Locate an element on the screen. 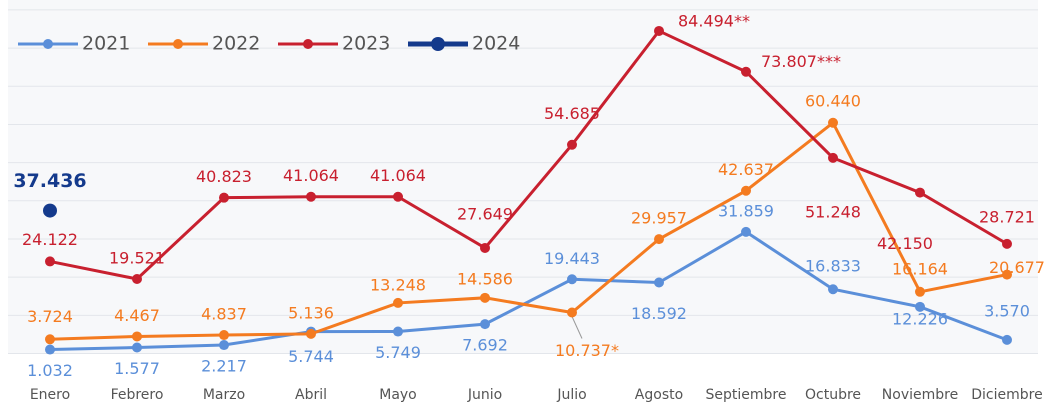 This screenshot has height=405, width=1044. x-tick-label: Octubre is located at coordinates (833, 395).